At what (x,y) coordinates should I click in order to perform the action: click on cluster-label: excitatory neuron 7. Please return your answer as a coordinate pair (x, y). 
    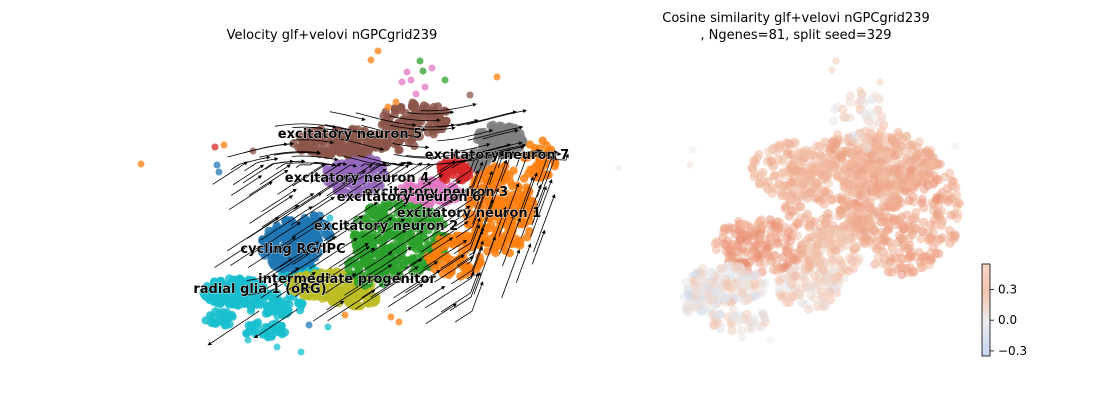
    Looking at the image, I should click on (497, 155).